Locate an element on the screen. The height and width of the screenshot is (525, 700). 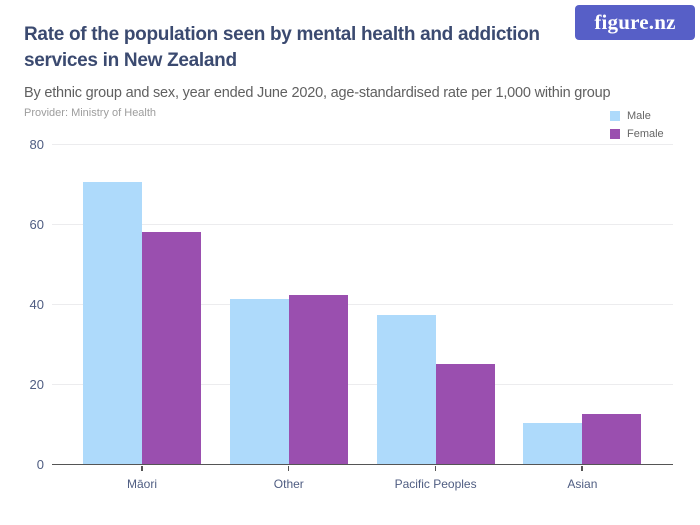
legend-item-female: Female is located at coordinates (637, 133).